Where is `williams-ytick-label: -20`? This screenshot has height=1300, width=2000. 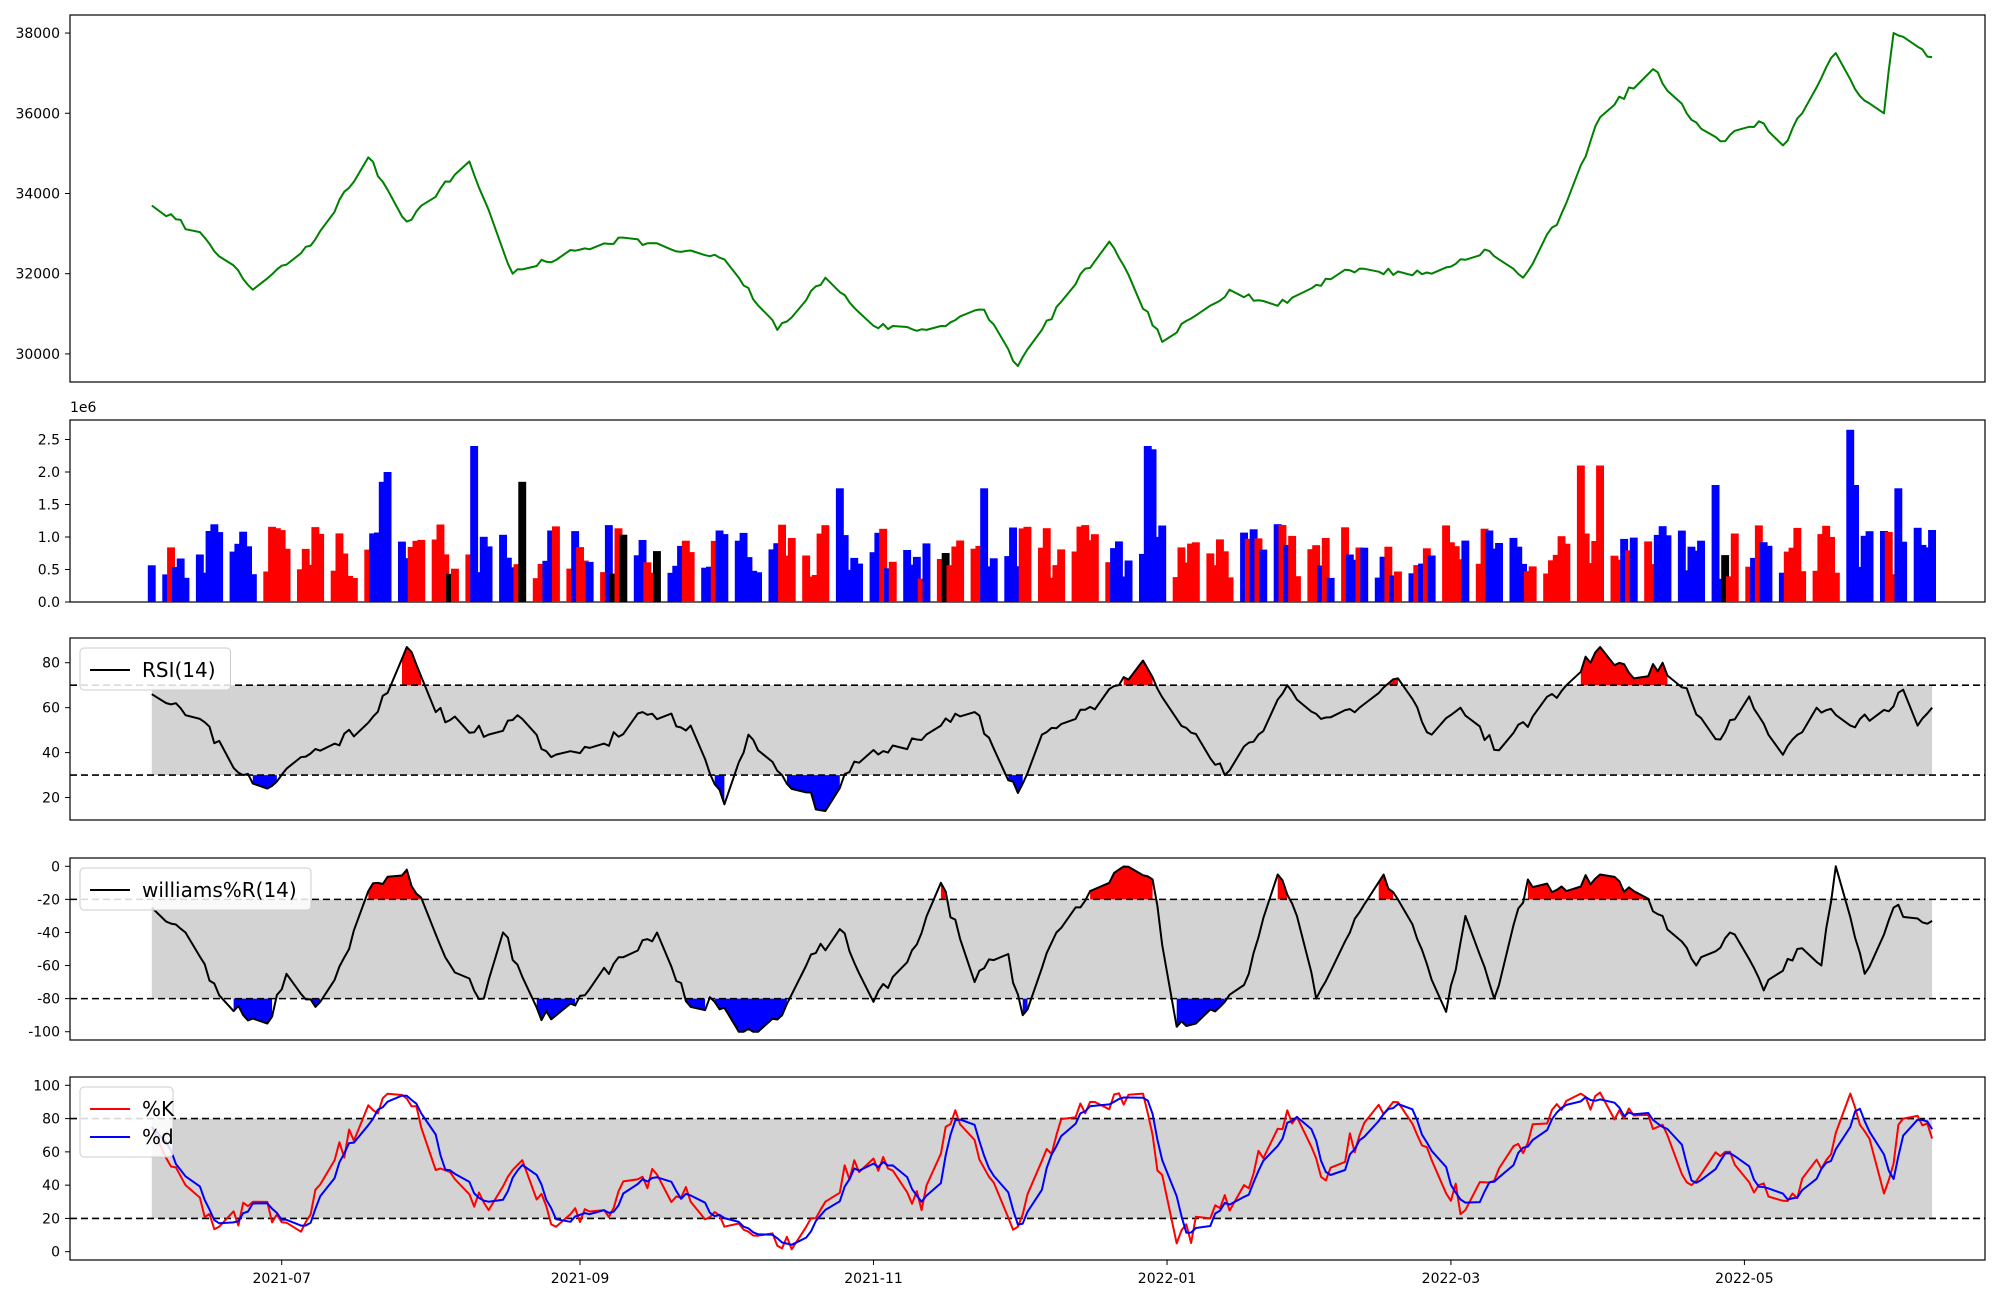
williams-ytick-label: -20 is located at coordinates (48, 900).